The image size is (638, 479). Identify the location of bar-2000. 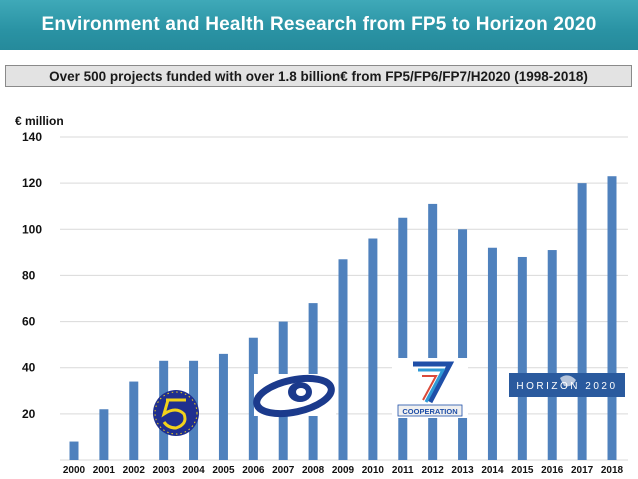
(74, 450).